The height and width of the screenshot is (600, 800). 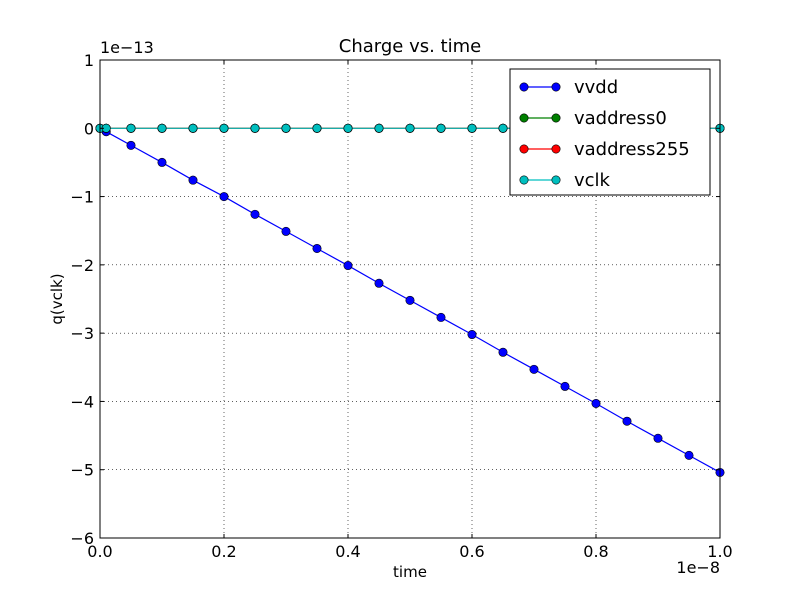 What do you see at coordinates (82, 265) in the screenshot?
I see `y-tick-label: −2` at bounding box center [82, 265].